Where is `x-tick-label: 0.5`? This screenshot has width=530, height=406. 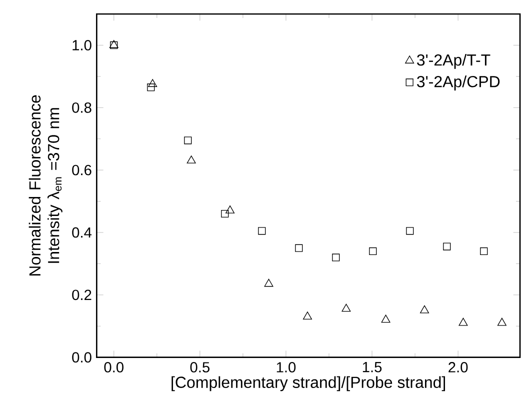
x-tick-label: 0.5 is located at coordinates (200, 367).